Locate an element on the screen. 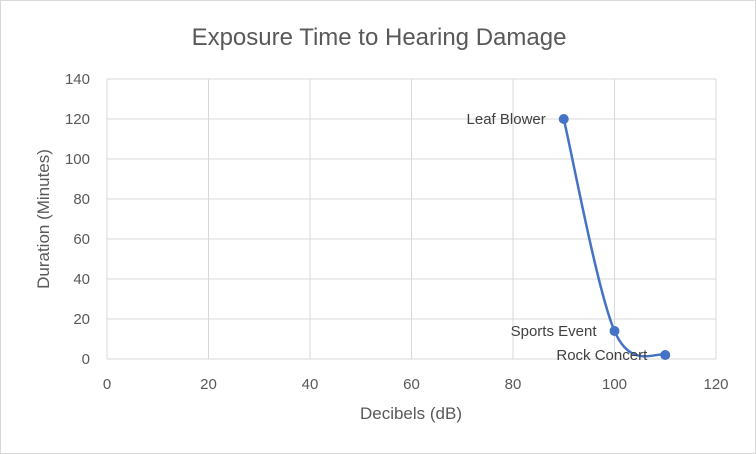 This screenshot has width=756, height=454. x-axis-title: Decibels (dB) is located at coordinates (411, 413).